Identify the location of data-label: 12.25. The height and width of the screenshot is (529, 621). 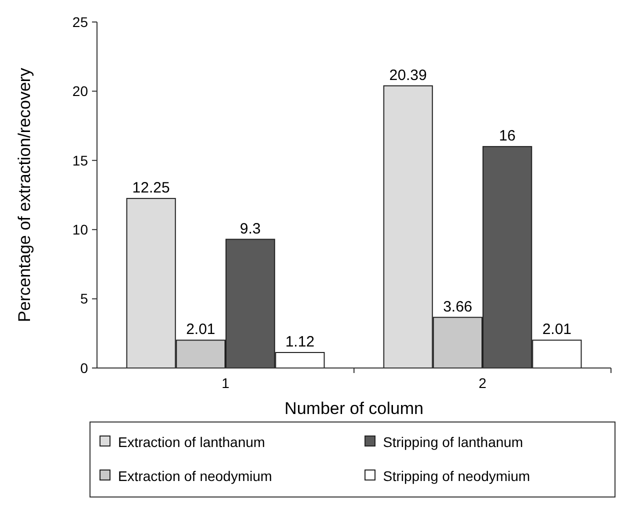
(151, 187).